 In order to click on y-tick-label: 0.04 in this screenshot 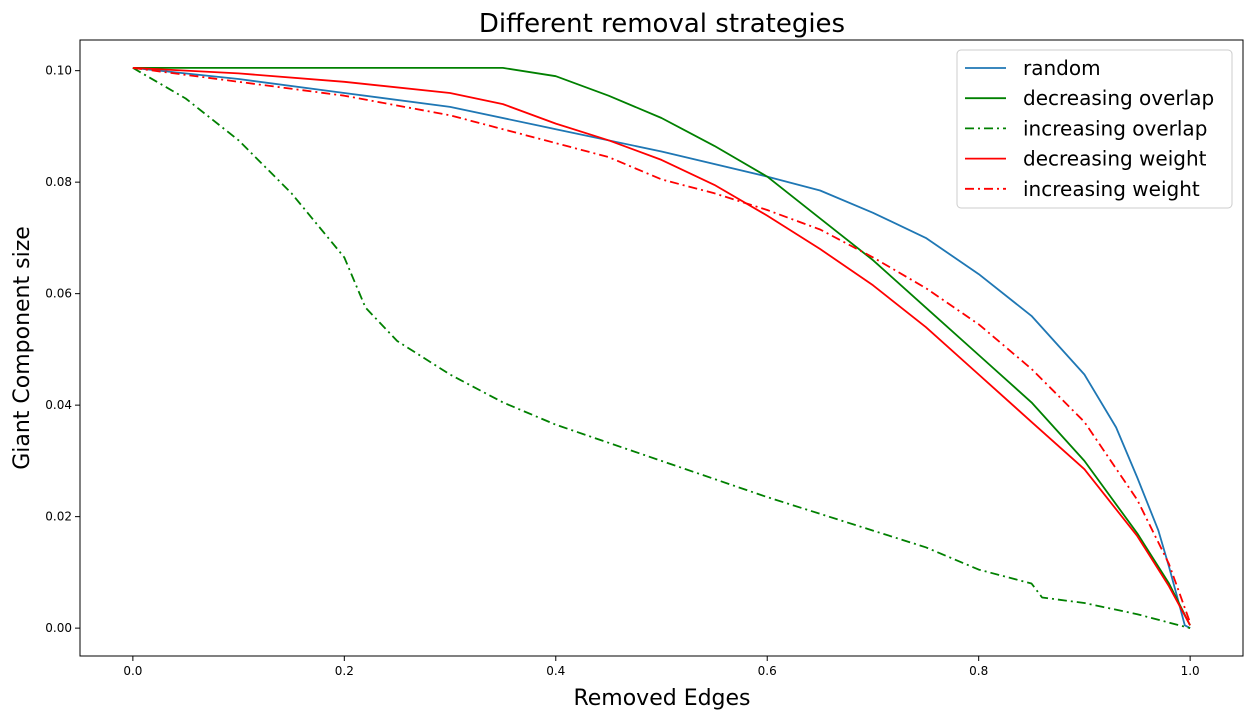, I will do `click(58, 405)`.